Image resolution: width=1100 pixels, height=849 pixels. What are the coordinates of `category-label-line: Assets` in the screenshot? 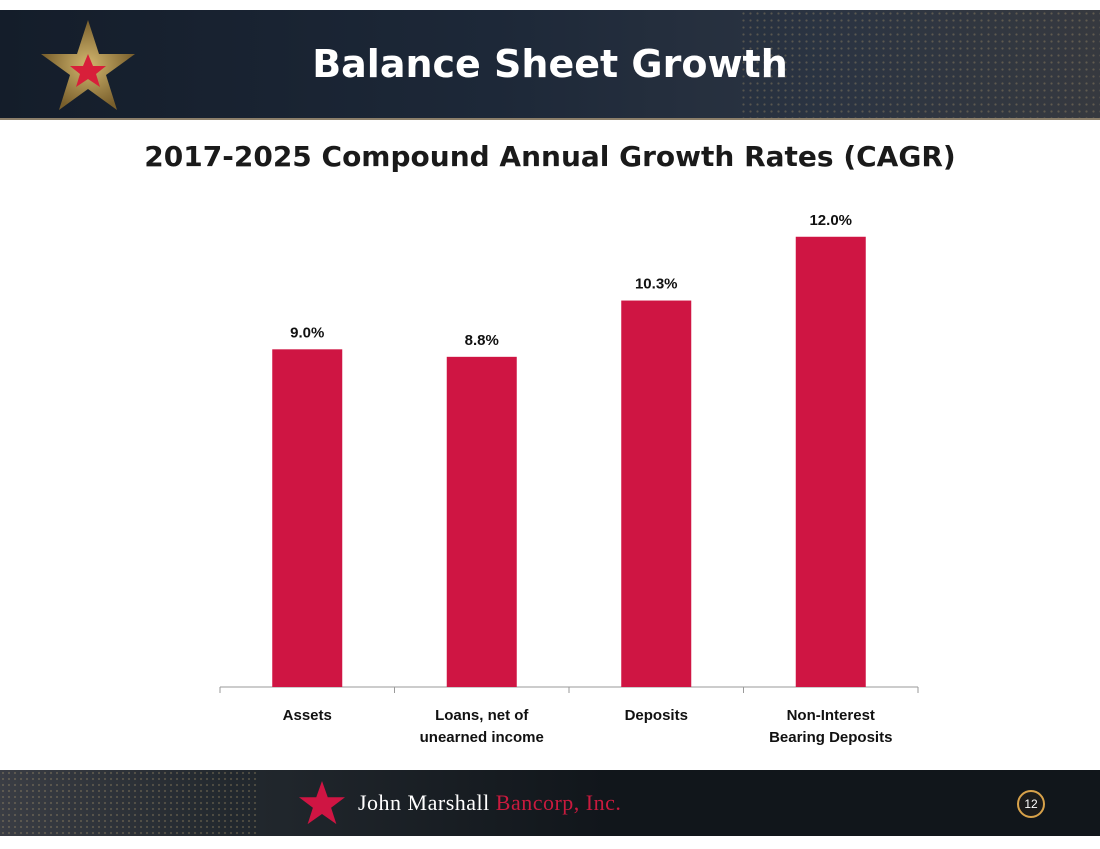 It's located at (307, 715).